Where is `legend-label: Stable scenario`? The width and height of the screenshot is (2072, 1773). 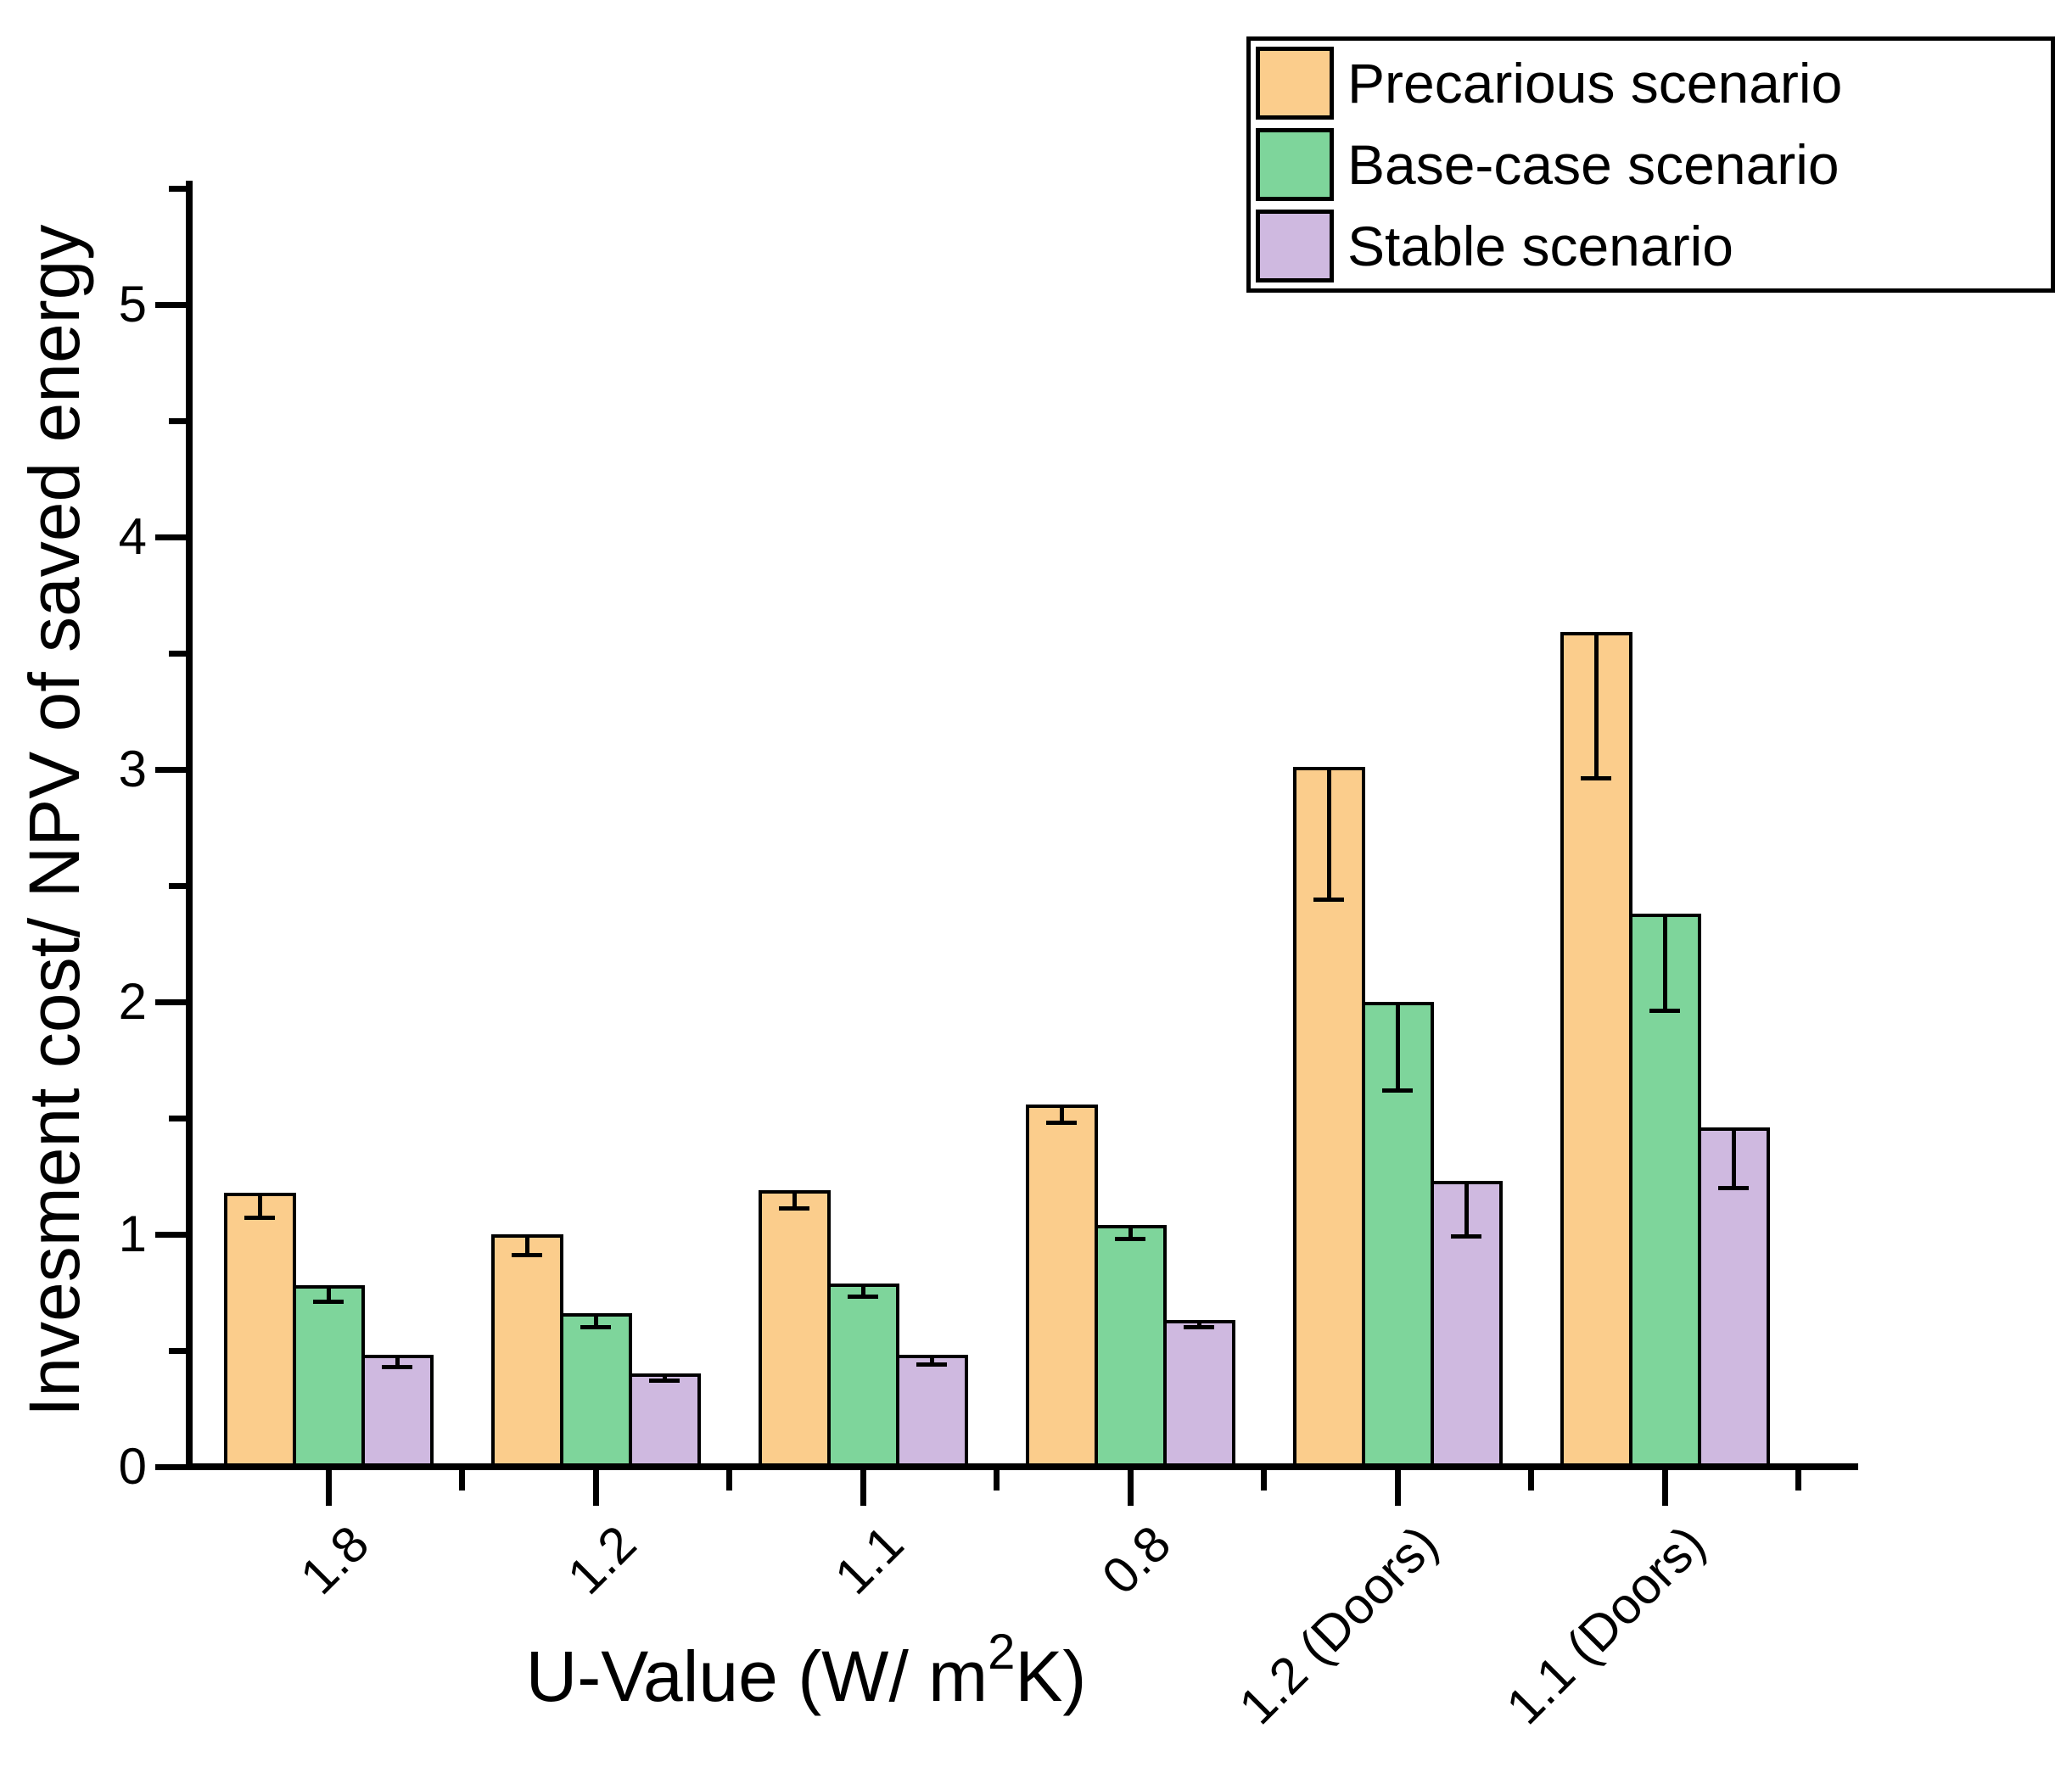
legend-label: Stable scenario is located at coordinates (1540, 246).